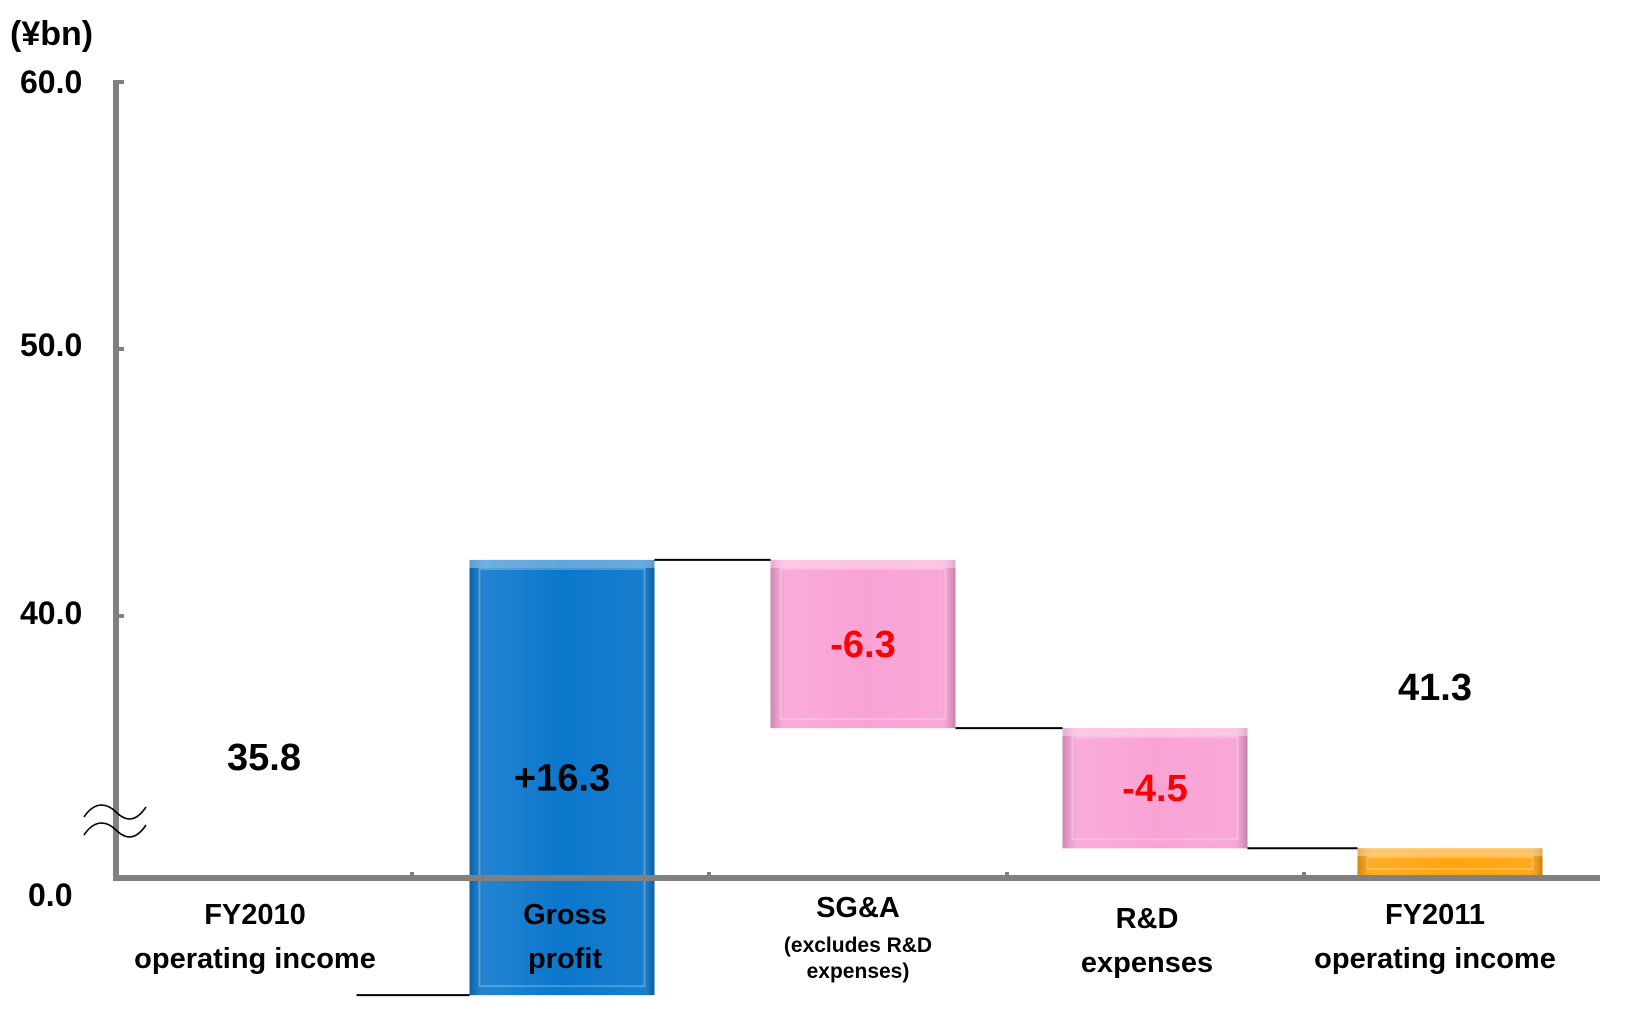  What do you see at coordinates (565, 915) in the screenshot?
I see `category-label: Gross` at bounding box center [565, 915].